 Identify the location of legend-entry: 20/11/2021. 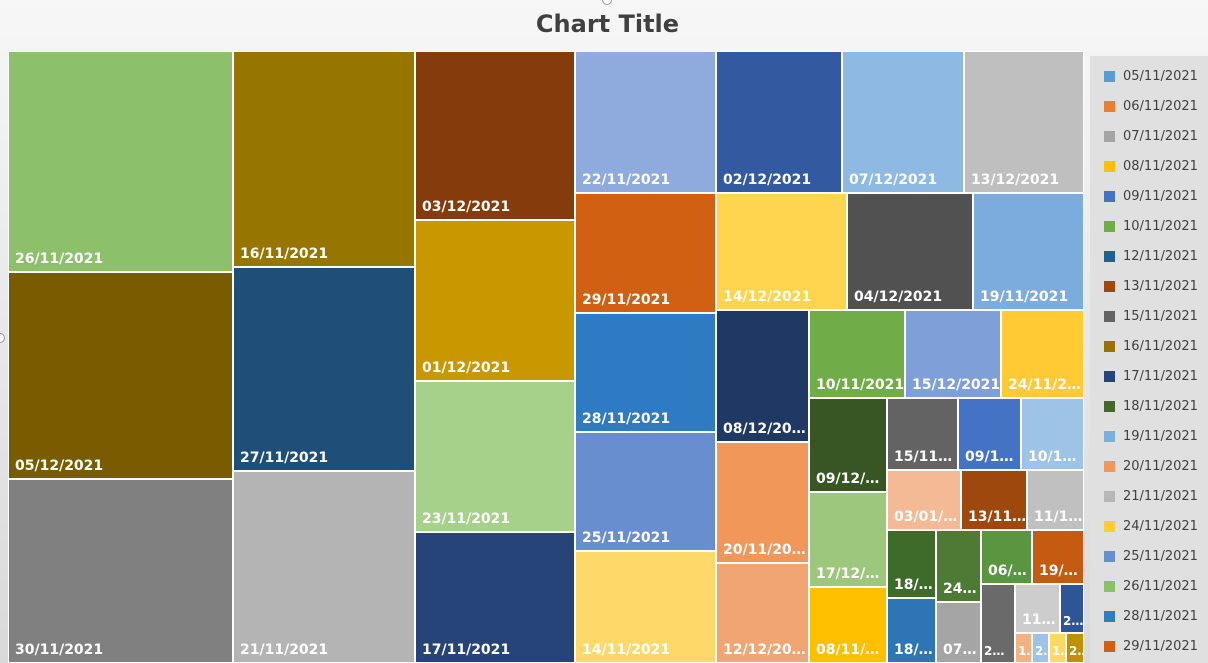
(1151, 466).